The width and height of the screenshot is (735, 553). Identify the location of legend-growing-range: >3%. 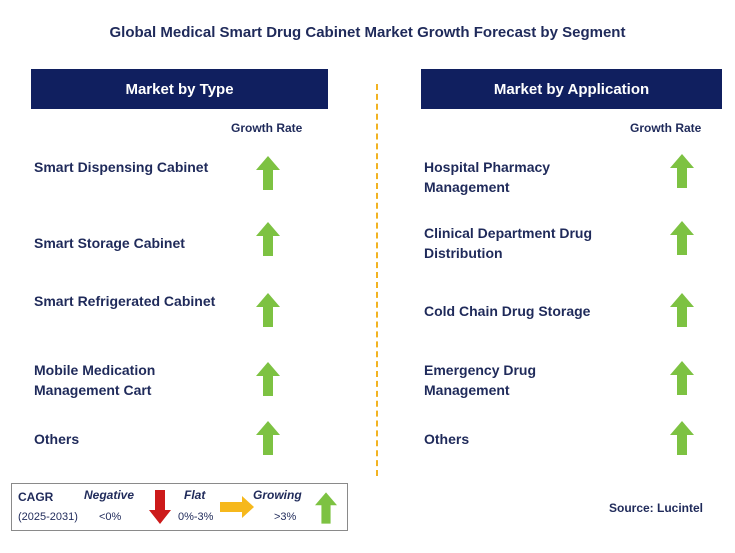
(285, 517).